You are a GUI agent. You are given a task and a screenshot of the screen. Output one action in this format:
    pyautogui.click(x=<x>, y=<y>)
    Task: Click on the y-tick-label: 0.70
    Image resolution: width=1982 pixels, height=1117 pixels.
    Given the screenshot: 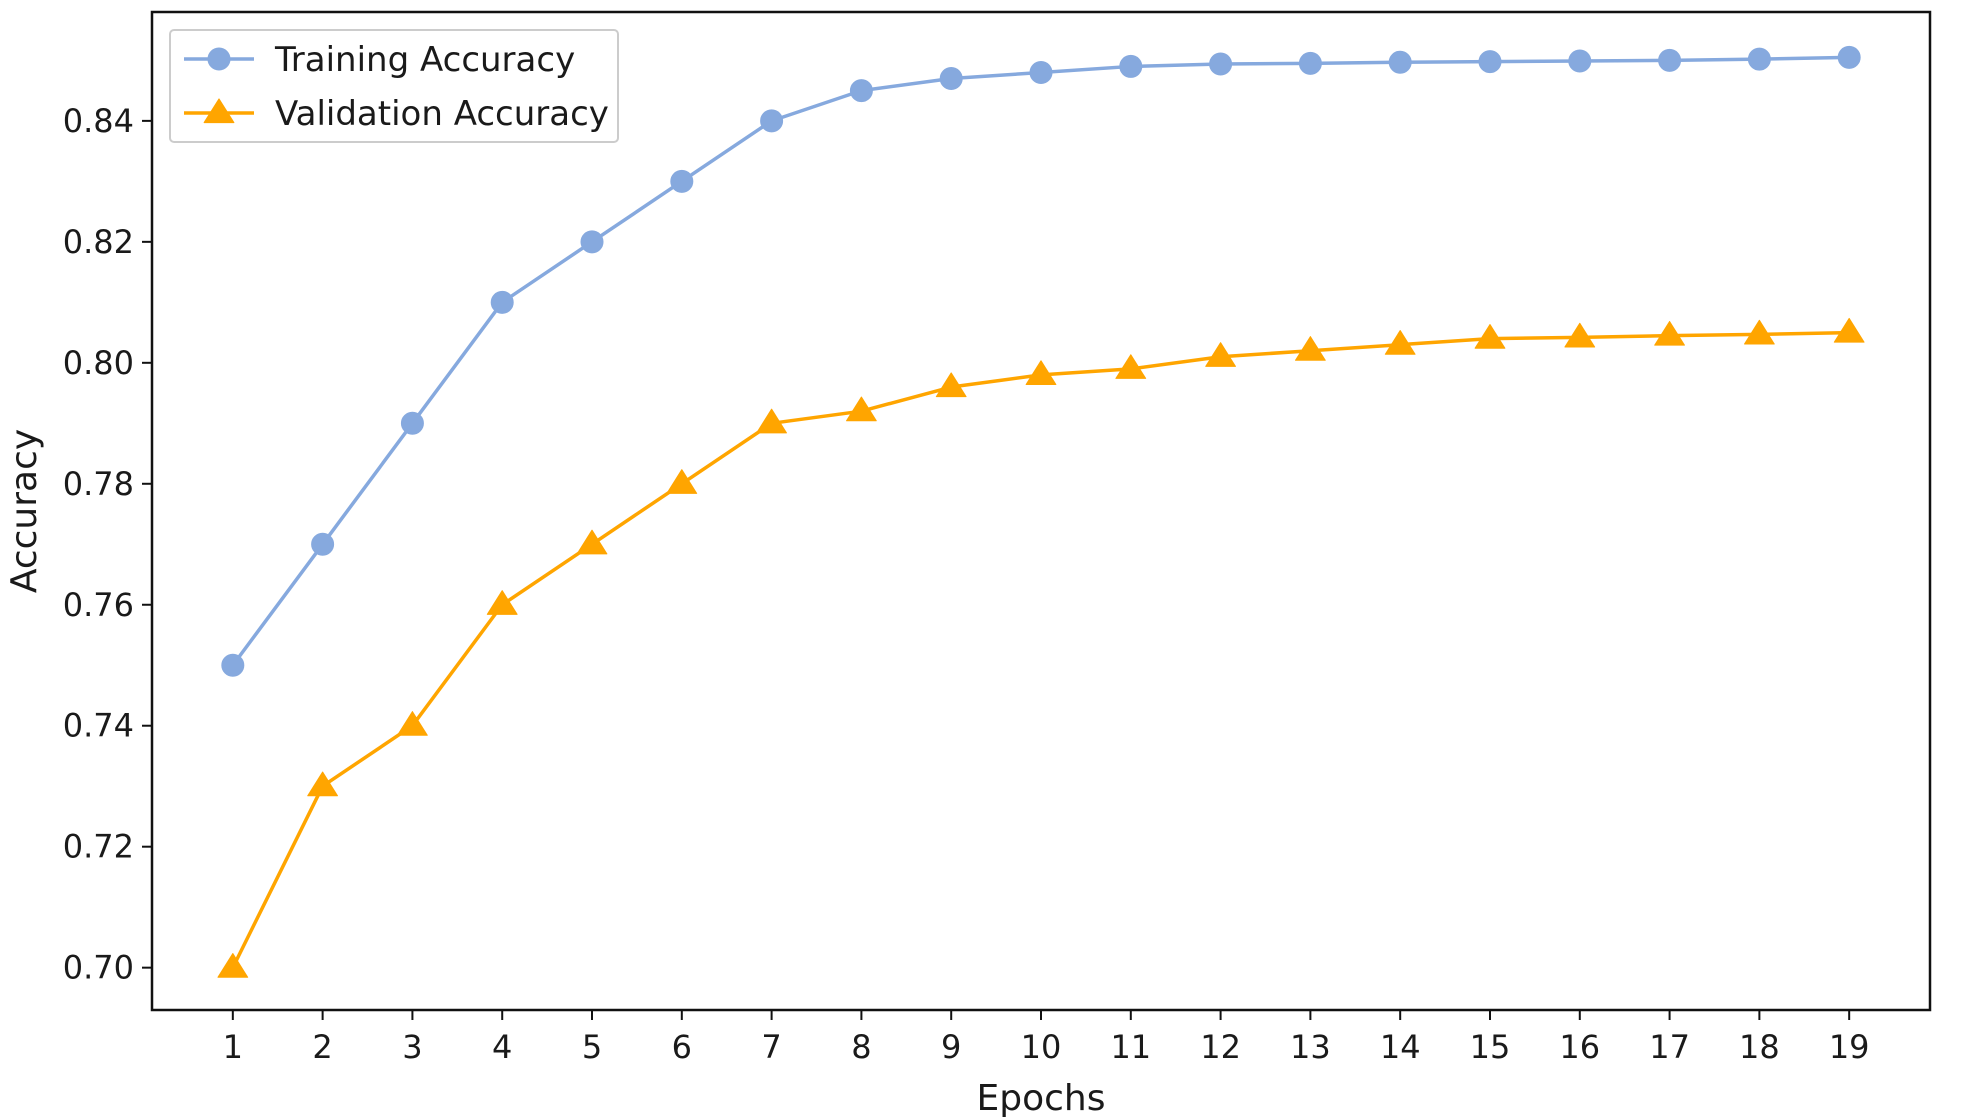 What is the action you would take?
    pyautogui.click(x=98, y=968)
    